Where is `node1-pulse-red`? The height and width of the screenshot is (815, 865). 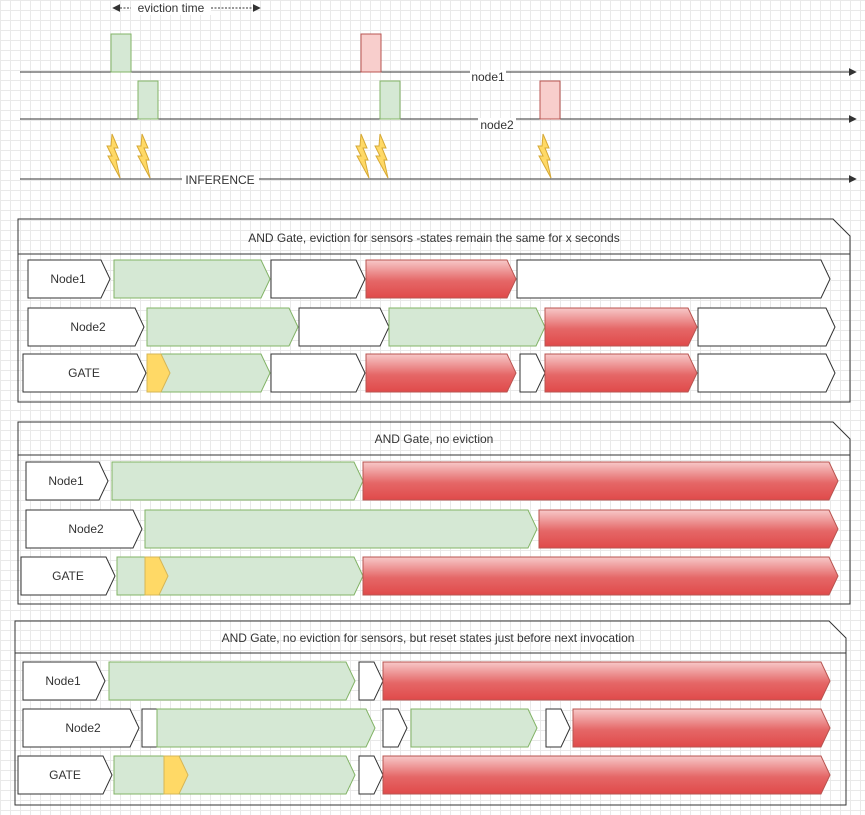
node1-pulse-red is located at coordinates (371, 53).